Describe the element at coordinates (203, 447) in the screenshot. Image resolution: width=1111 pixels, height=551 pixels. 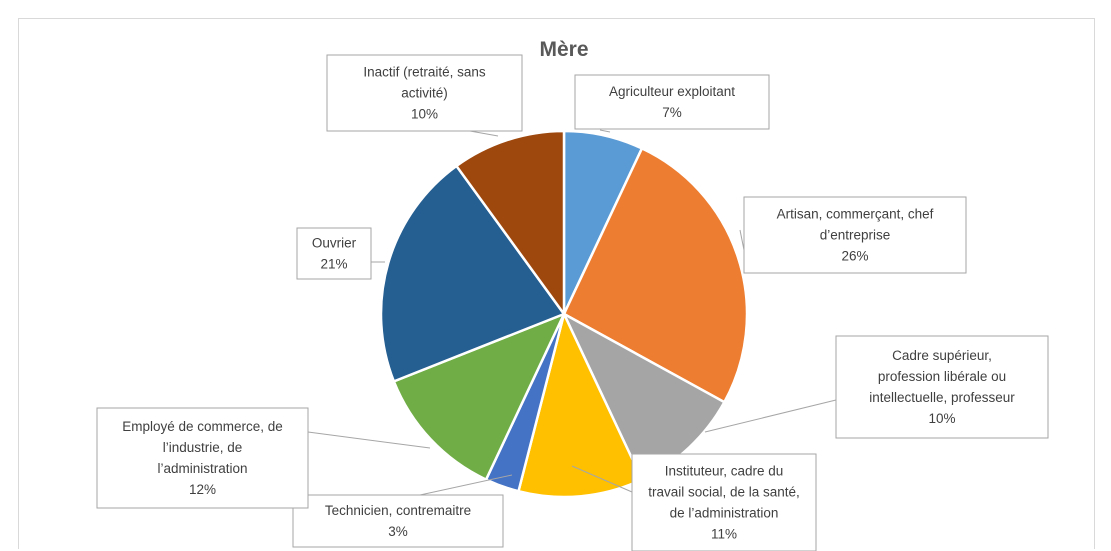
I see `data-label-category: l’industrie, de` at that location.